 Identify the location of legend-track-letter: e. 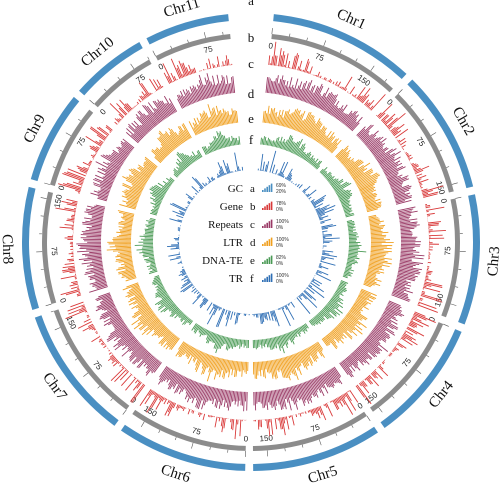
(252, 261).